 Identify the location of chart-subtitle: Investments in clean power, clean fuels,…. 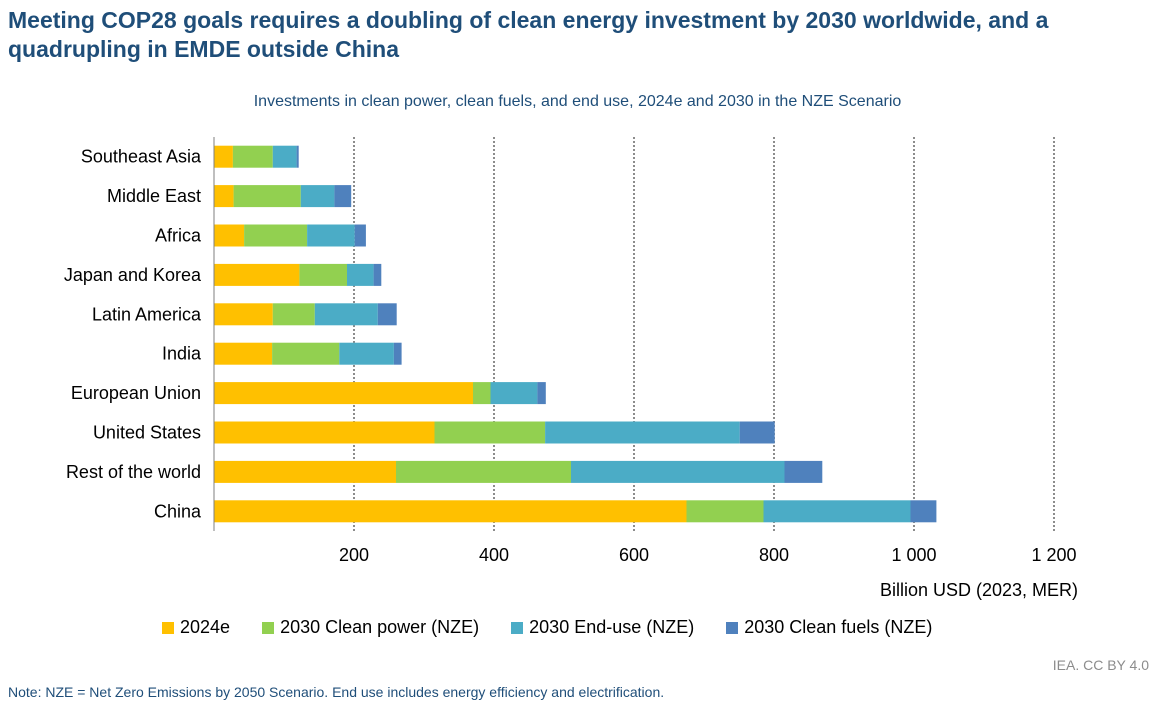
(577, 101).